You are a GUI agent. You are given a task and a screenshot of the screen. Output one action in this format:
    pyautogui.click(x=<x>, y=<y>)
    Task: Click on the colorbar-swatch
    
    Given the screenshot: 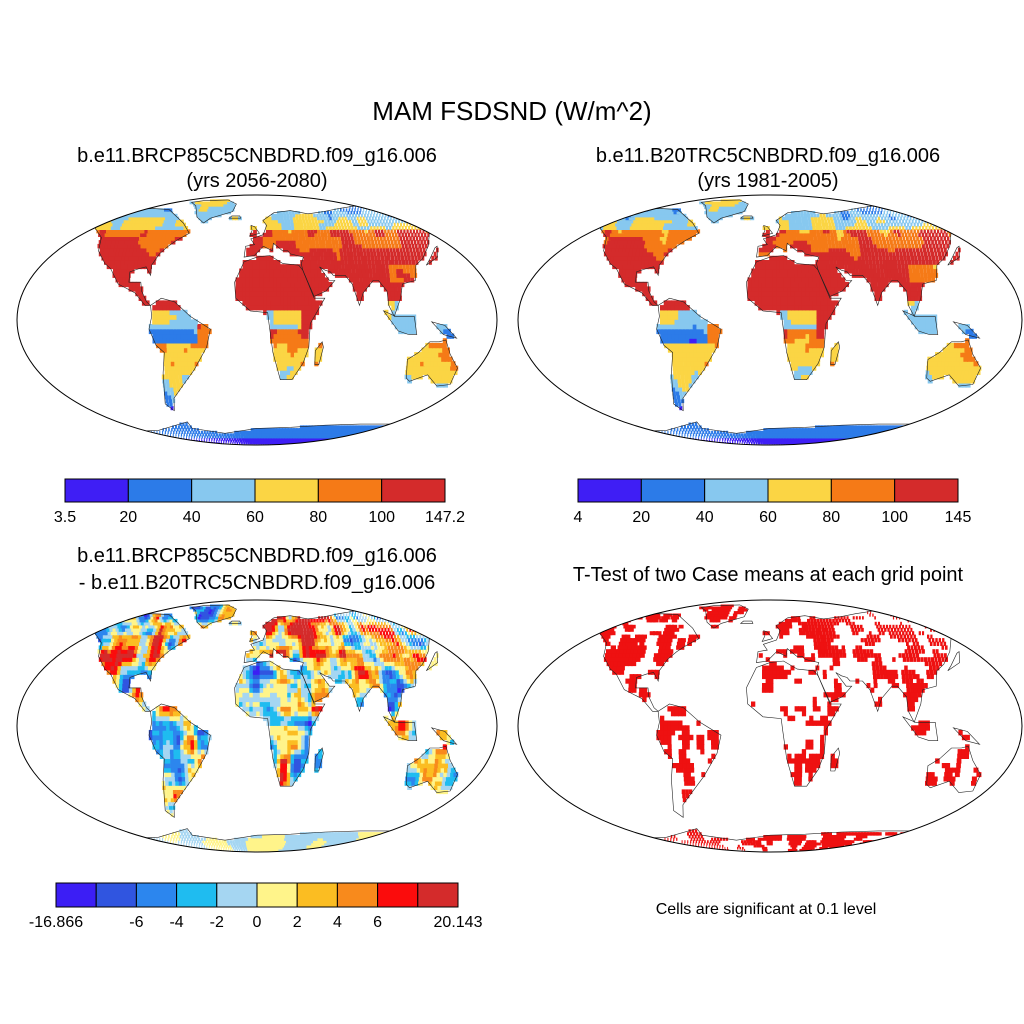 What is the action you would take?
    pyautogui.click(x=223, y=490)
    